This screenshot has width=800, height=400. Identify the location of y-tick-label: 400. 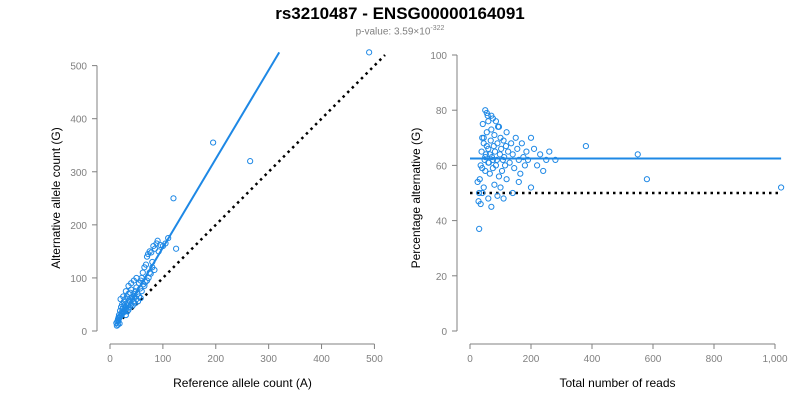
(78, 120).